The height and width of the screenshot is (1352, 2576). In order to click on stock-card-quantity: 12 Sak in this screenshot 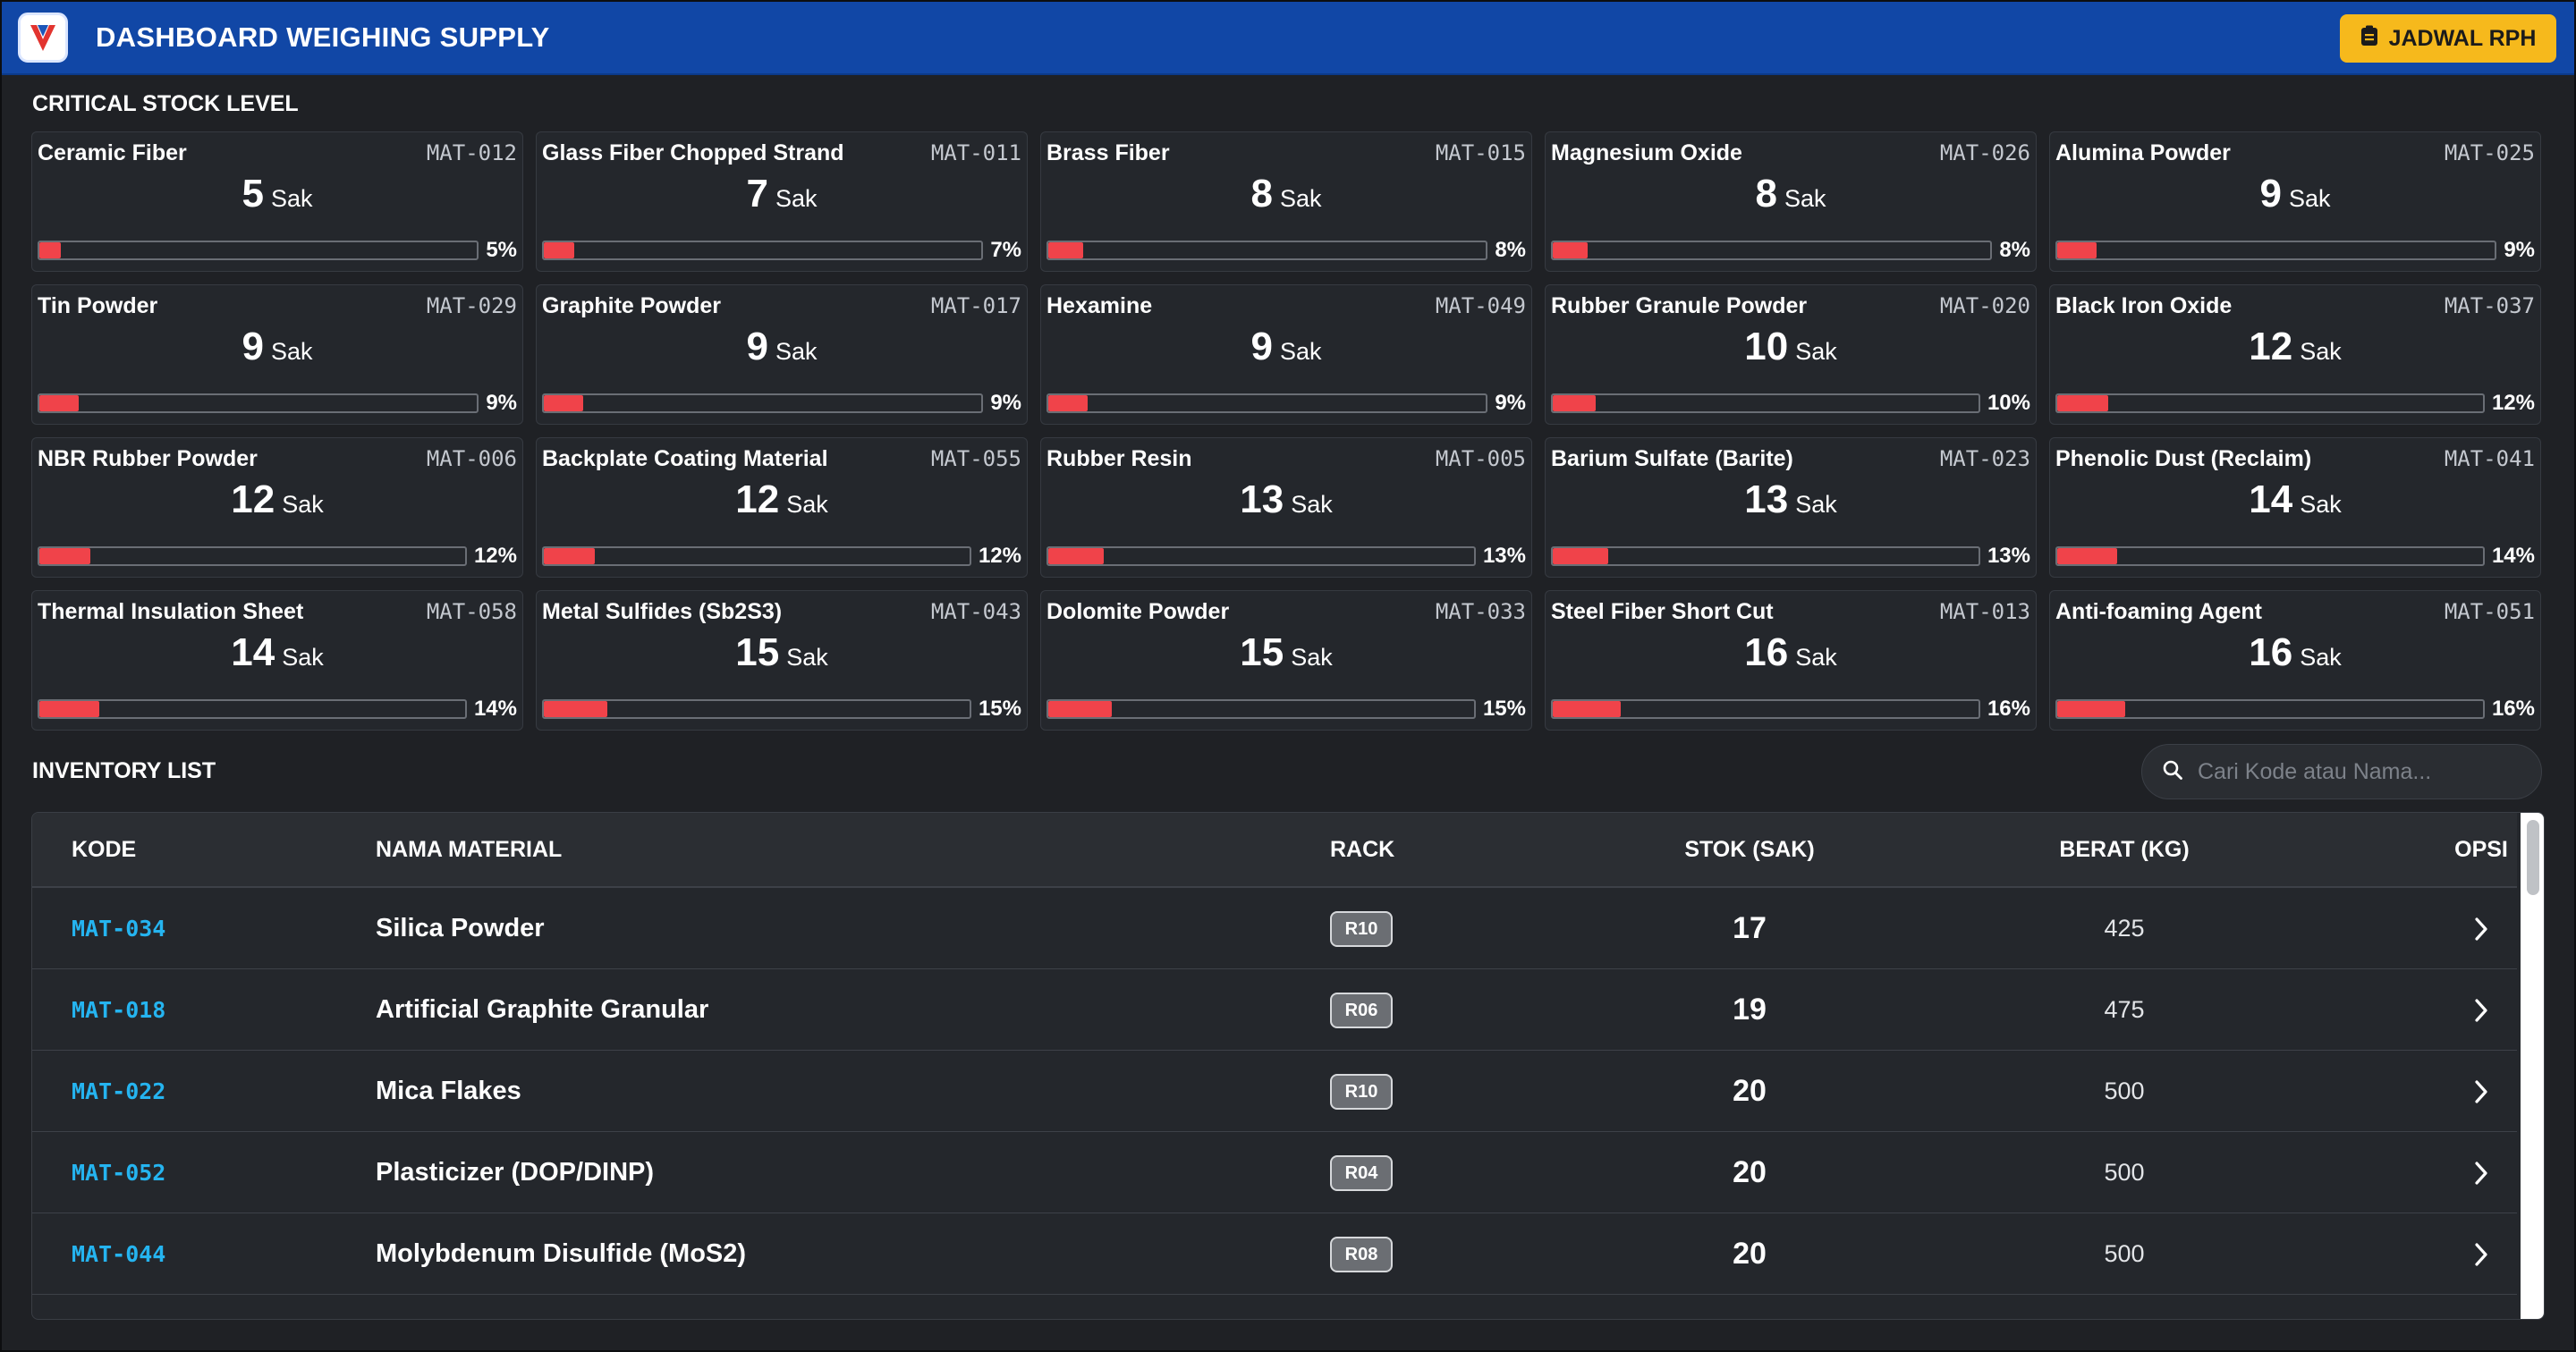, I will do `click(277, 499)`.